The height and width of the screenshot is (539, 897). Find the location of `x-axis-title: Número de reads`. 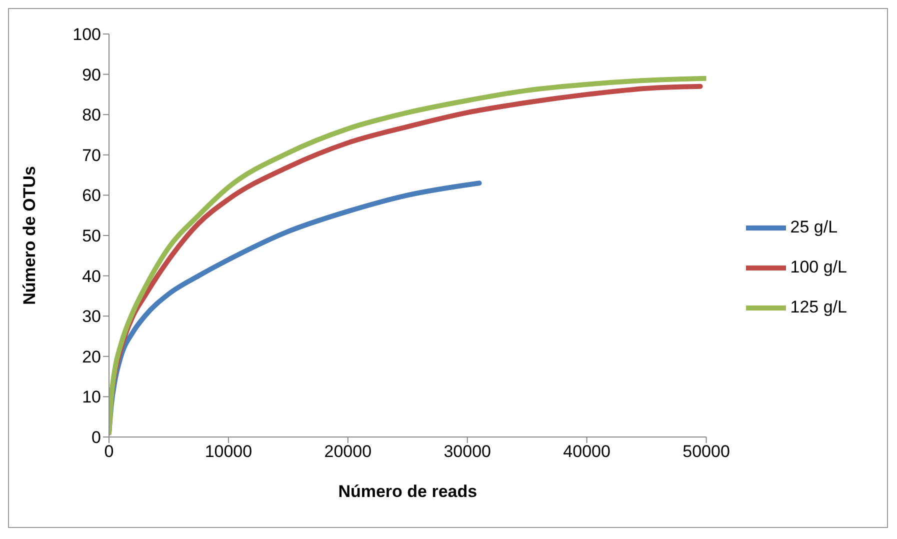

x-axis-title: Número de reads is located at coordinates (408, 491).